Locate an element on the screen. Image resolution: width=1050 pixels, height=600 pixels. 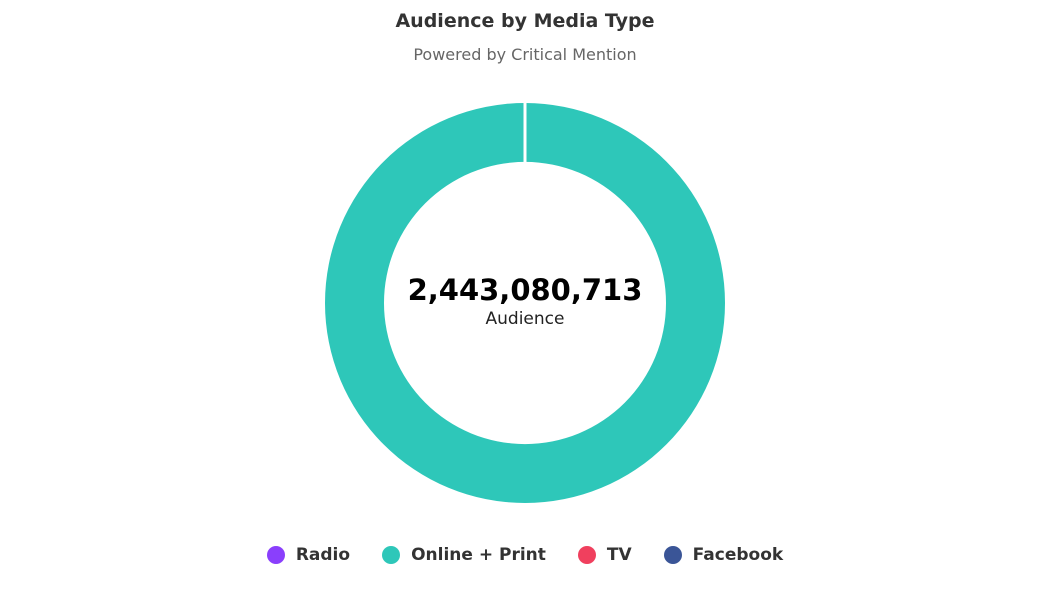
legend-dot-tv is located at coordinates (586, 555).